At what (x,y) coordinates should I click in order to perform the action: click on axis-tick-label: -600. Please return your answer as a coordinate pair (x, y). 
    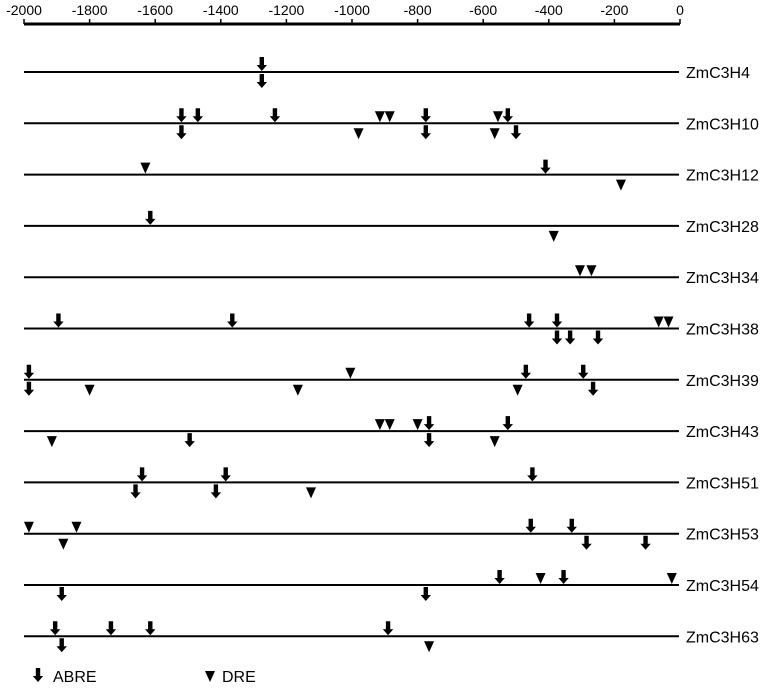
    Looking at the image, I should click on (483, 10).